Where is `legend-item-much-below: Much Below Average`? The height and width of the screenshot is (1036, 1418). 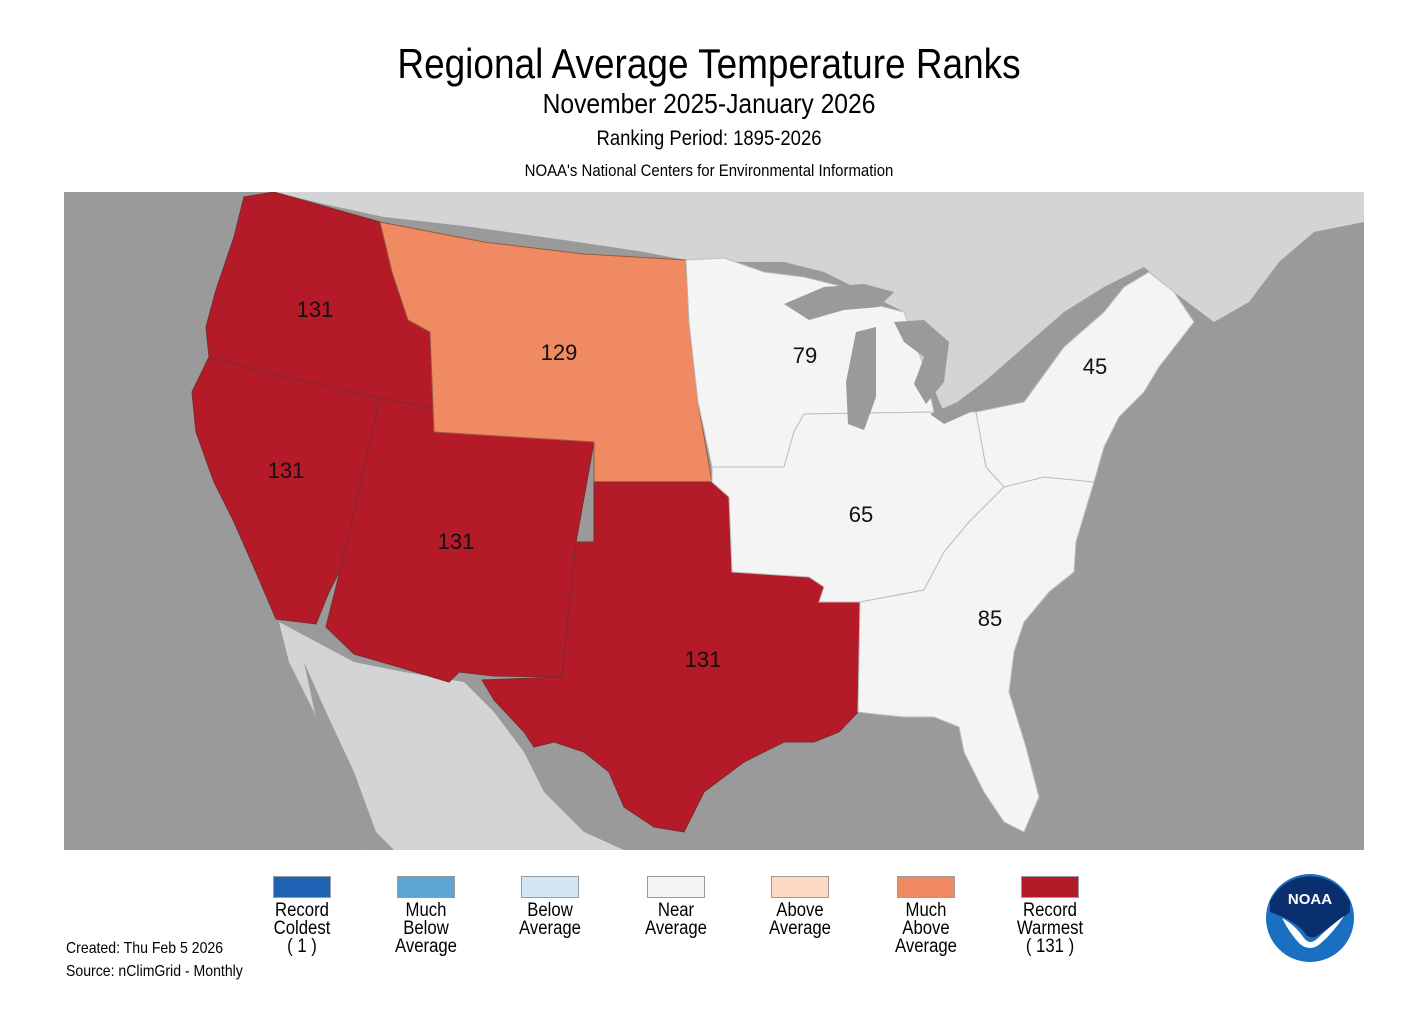 legend-item-much-below: Much Below Average is located at coordinates (426, 916).